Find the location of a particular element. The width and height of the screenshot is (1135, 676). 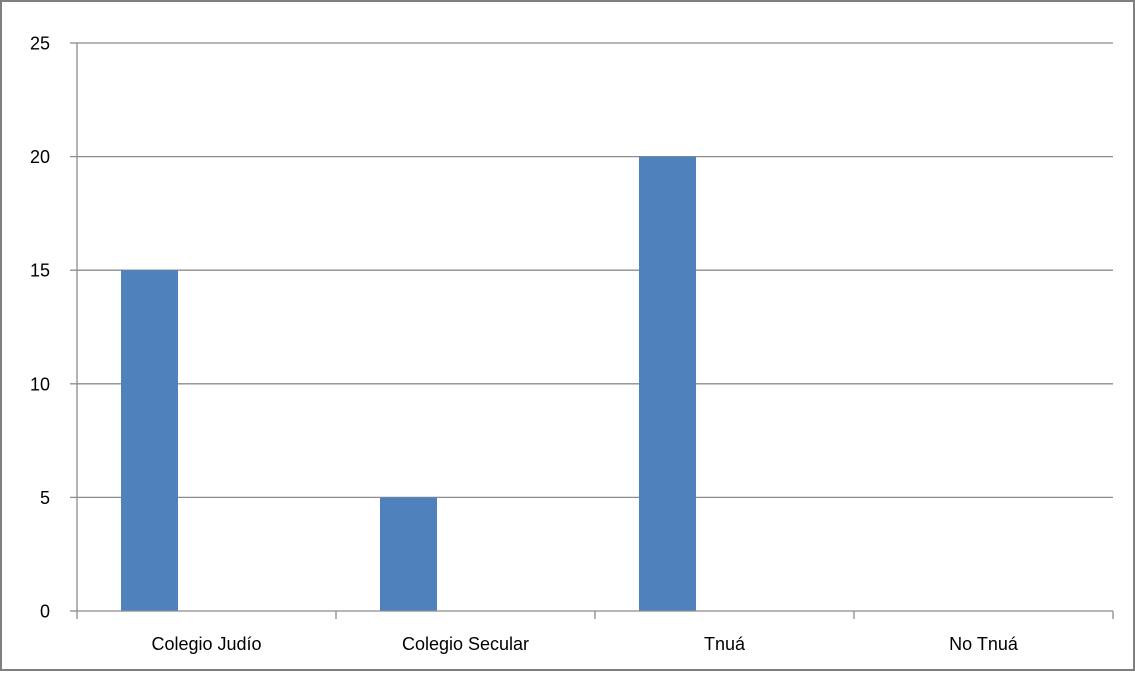

y-tick-label: 5 is located at coordinates (45, 498).